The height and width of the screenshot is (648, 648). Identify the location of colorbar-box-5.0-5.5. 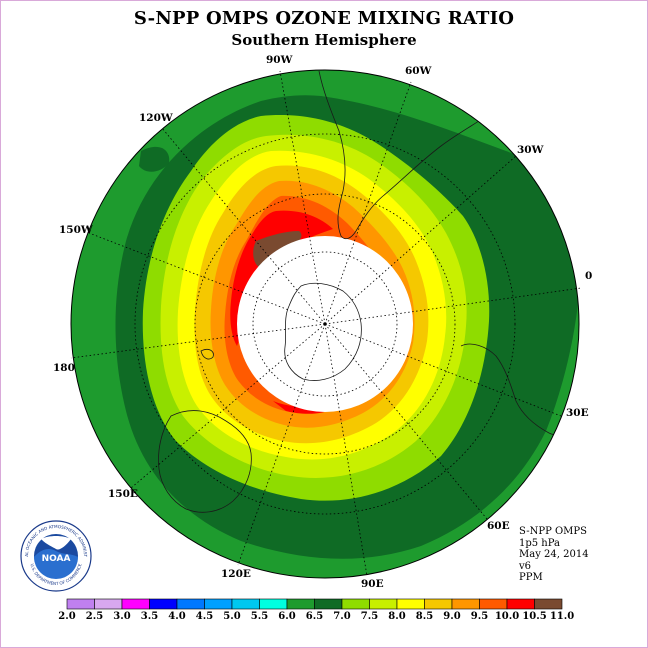
(245, 604).